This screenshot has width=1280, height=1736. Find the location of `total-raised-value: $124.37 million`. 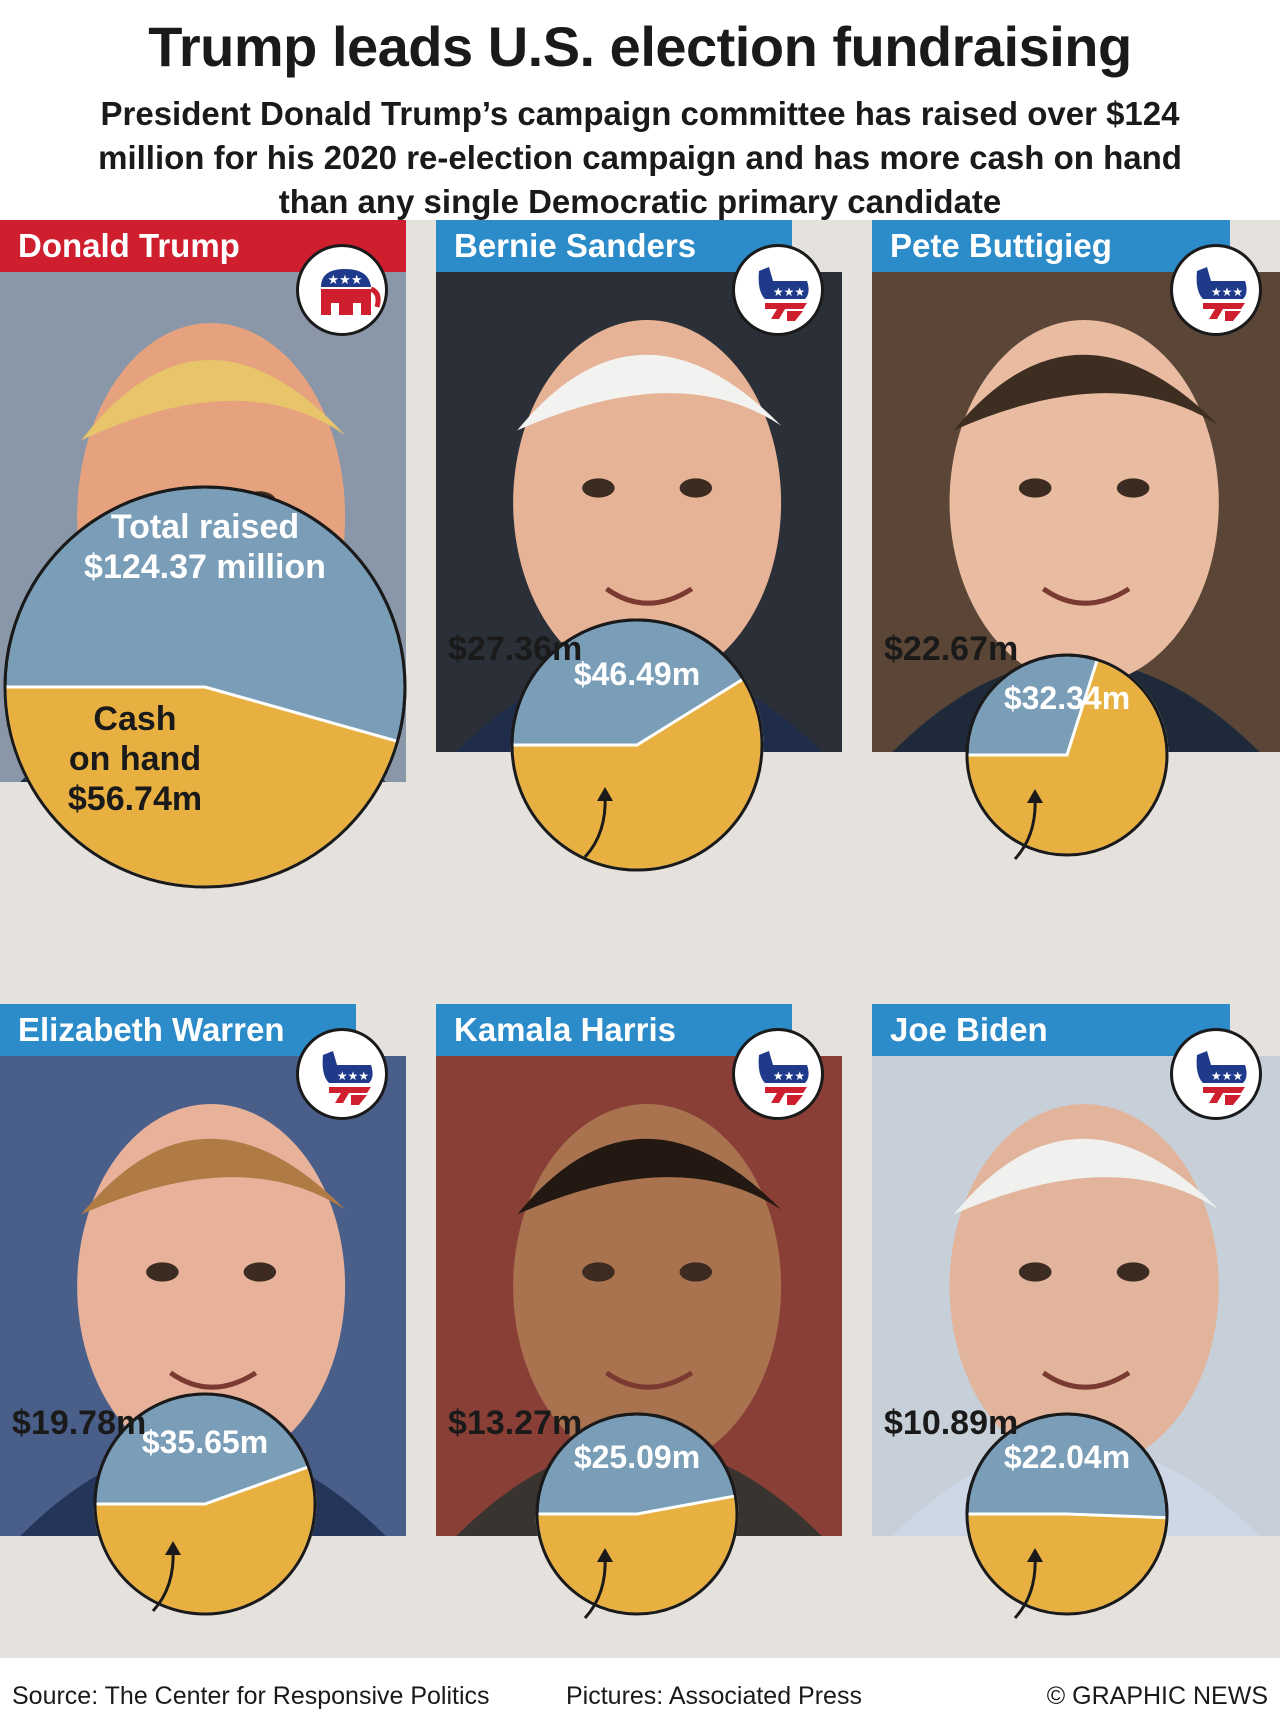

total-raised-value: $124.37 million is located at coordinates (205, 567).